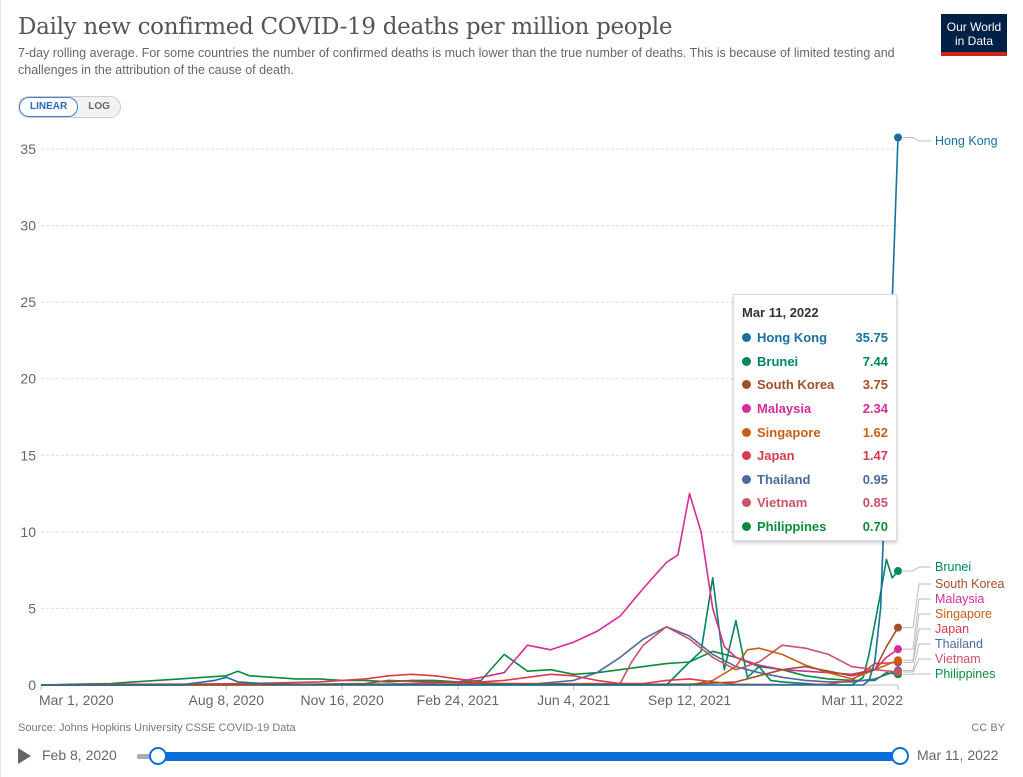  What do you see at coordinates (815, 456) in the screenshot?
I see `tooltip-row: Japan 1.47` at bounding box center [815, 456].